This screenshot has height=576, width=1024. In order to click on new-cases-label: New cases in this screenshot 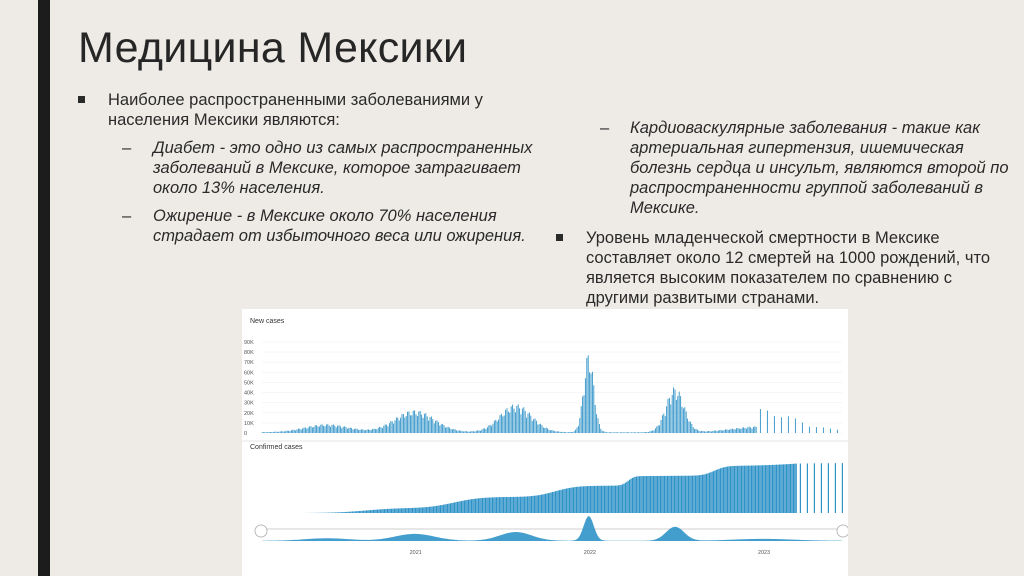, I will do `click(267, 321)`.